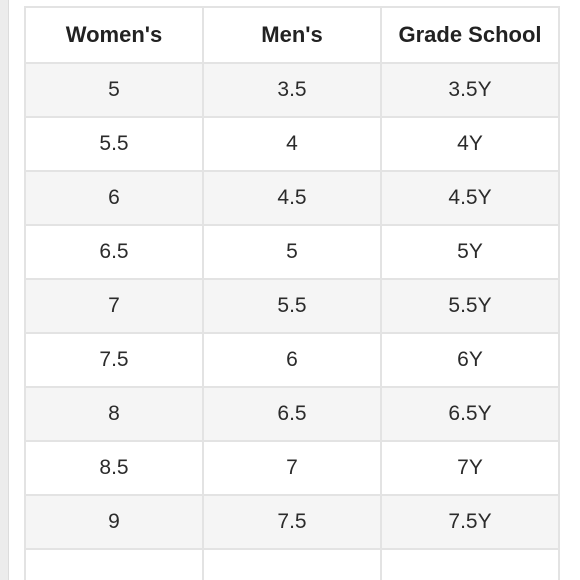 The image size is (580, 580). I want to click on cell-womens: 5, so click(114, 90).